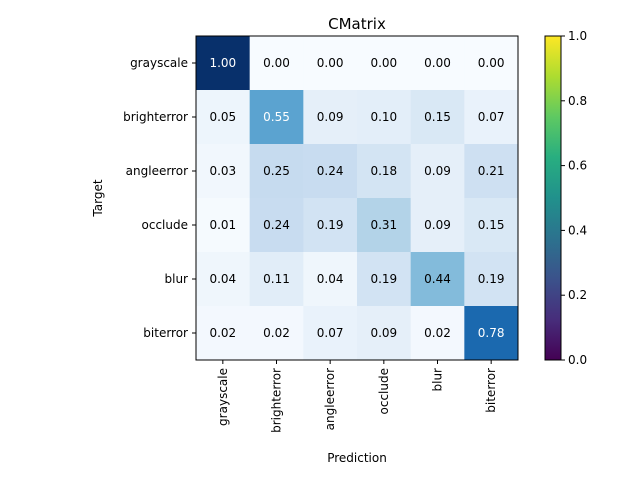  I want to click on chart-title: CMatrix, so click(357, 24).